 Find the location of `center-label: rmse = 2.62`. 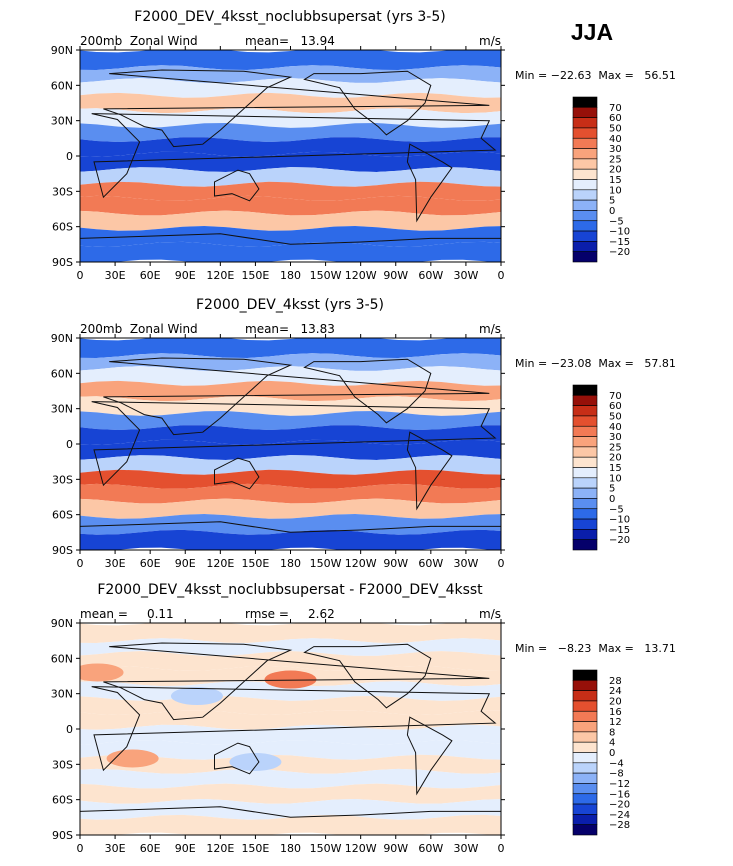

center-label: rmse = 2.62 is located at coordinates (290, 614).